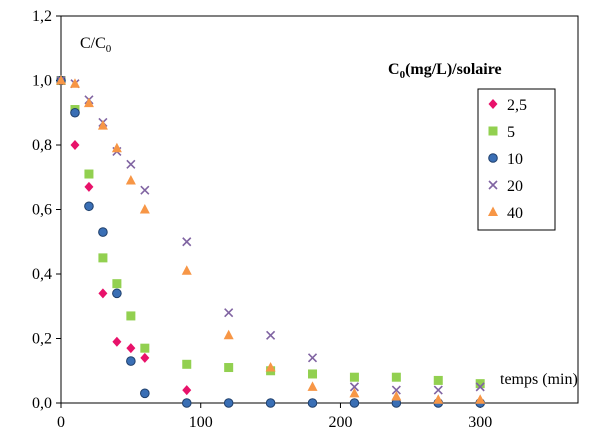 The height and width of the screenshot is (437, 613). What do you see at coordinates (42, 145) in the screenshot?
I see `y-tick-label: 0,8` at bounding box center [42, 145].